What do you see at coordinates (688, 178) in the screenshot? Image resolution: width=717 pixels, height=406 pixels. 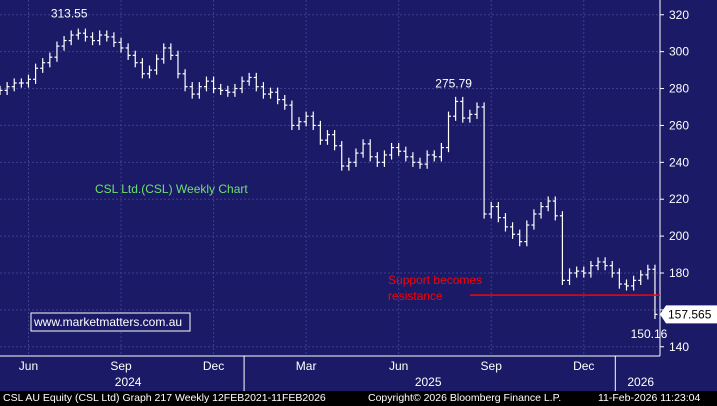 I see `y-axis-area` at bounding box center [688, 178].